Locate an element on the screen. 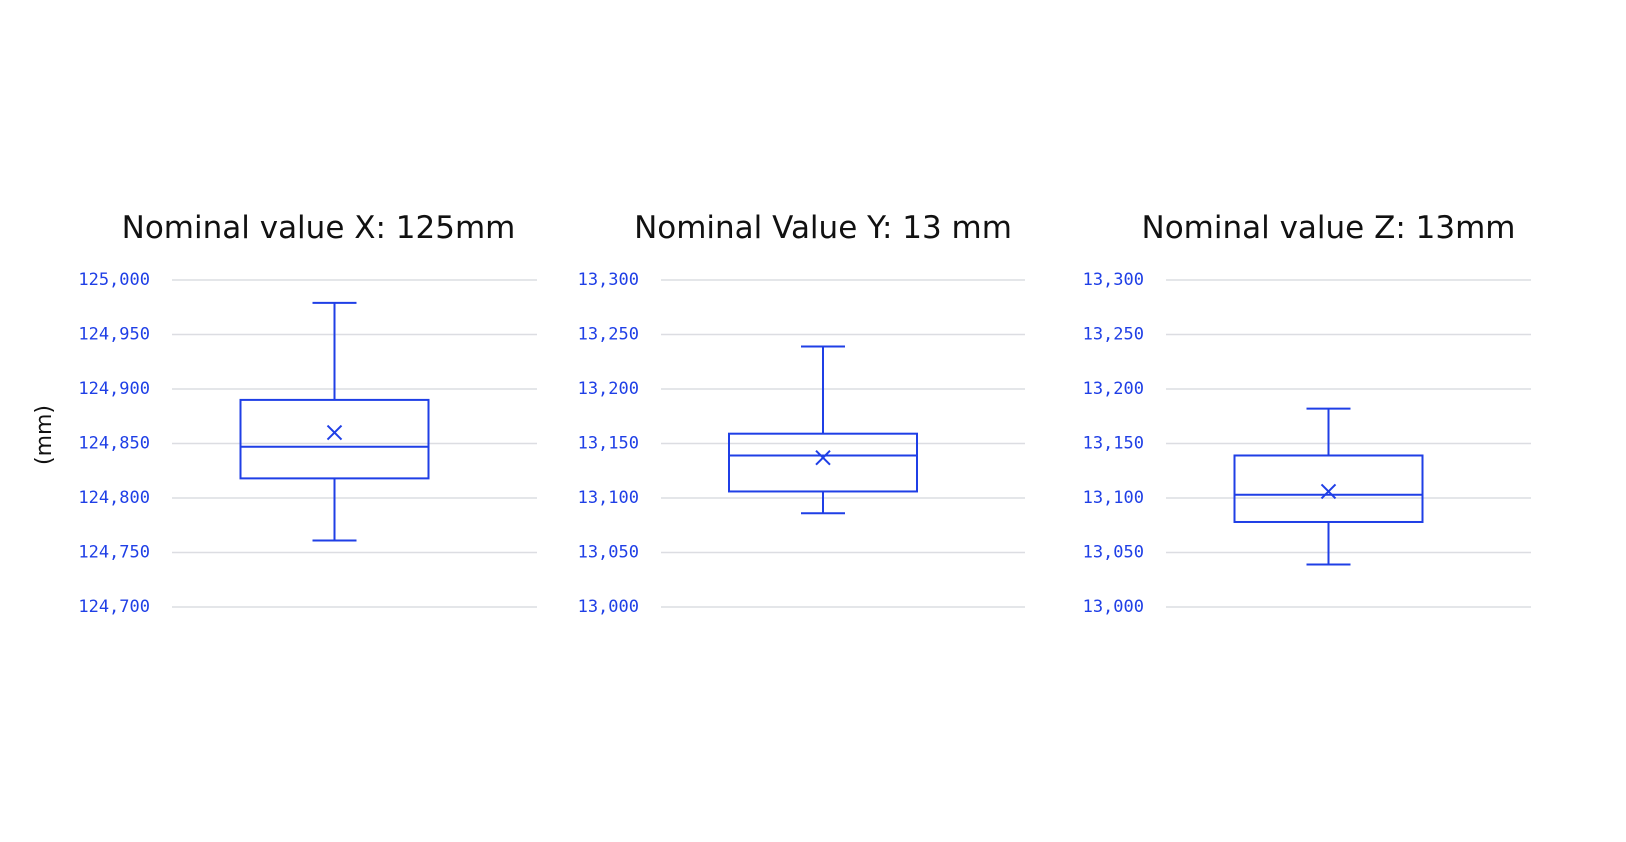 The image size is (1626, 842). y-tick-label: 124,850 is located at coordinates (114, 444).